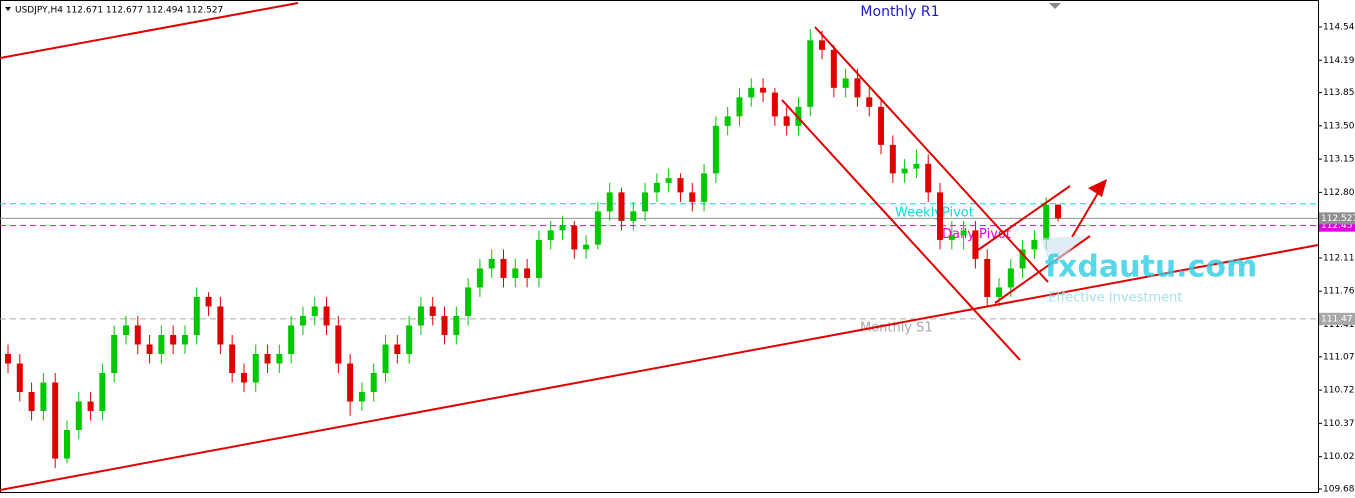  Describe the element at coordinates (1062, 252) in the screenshot. I see `wedge-shade` at that location.